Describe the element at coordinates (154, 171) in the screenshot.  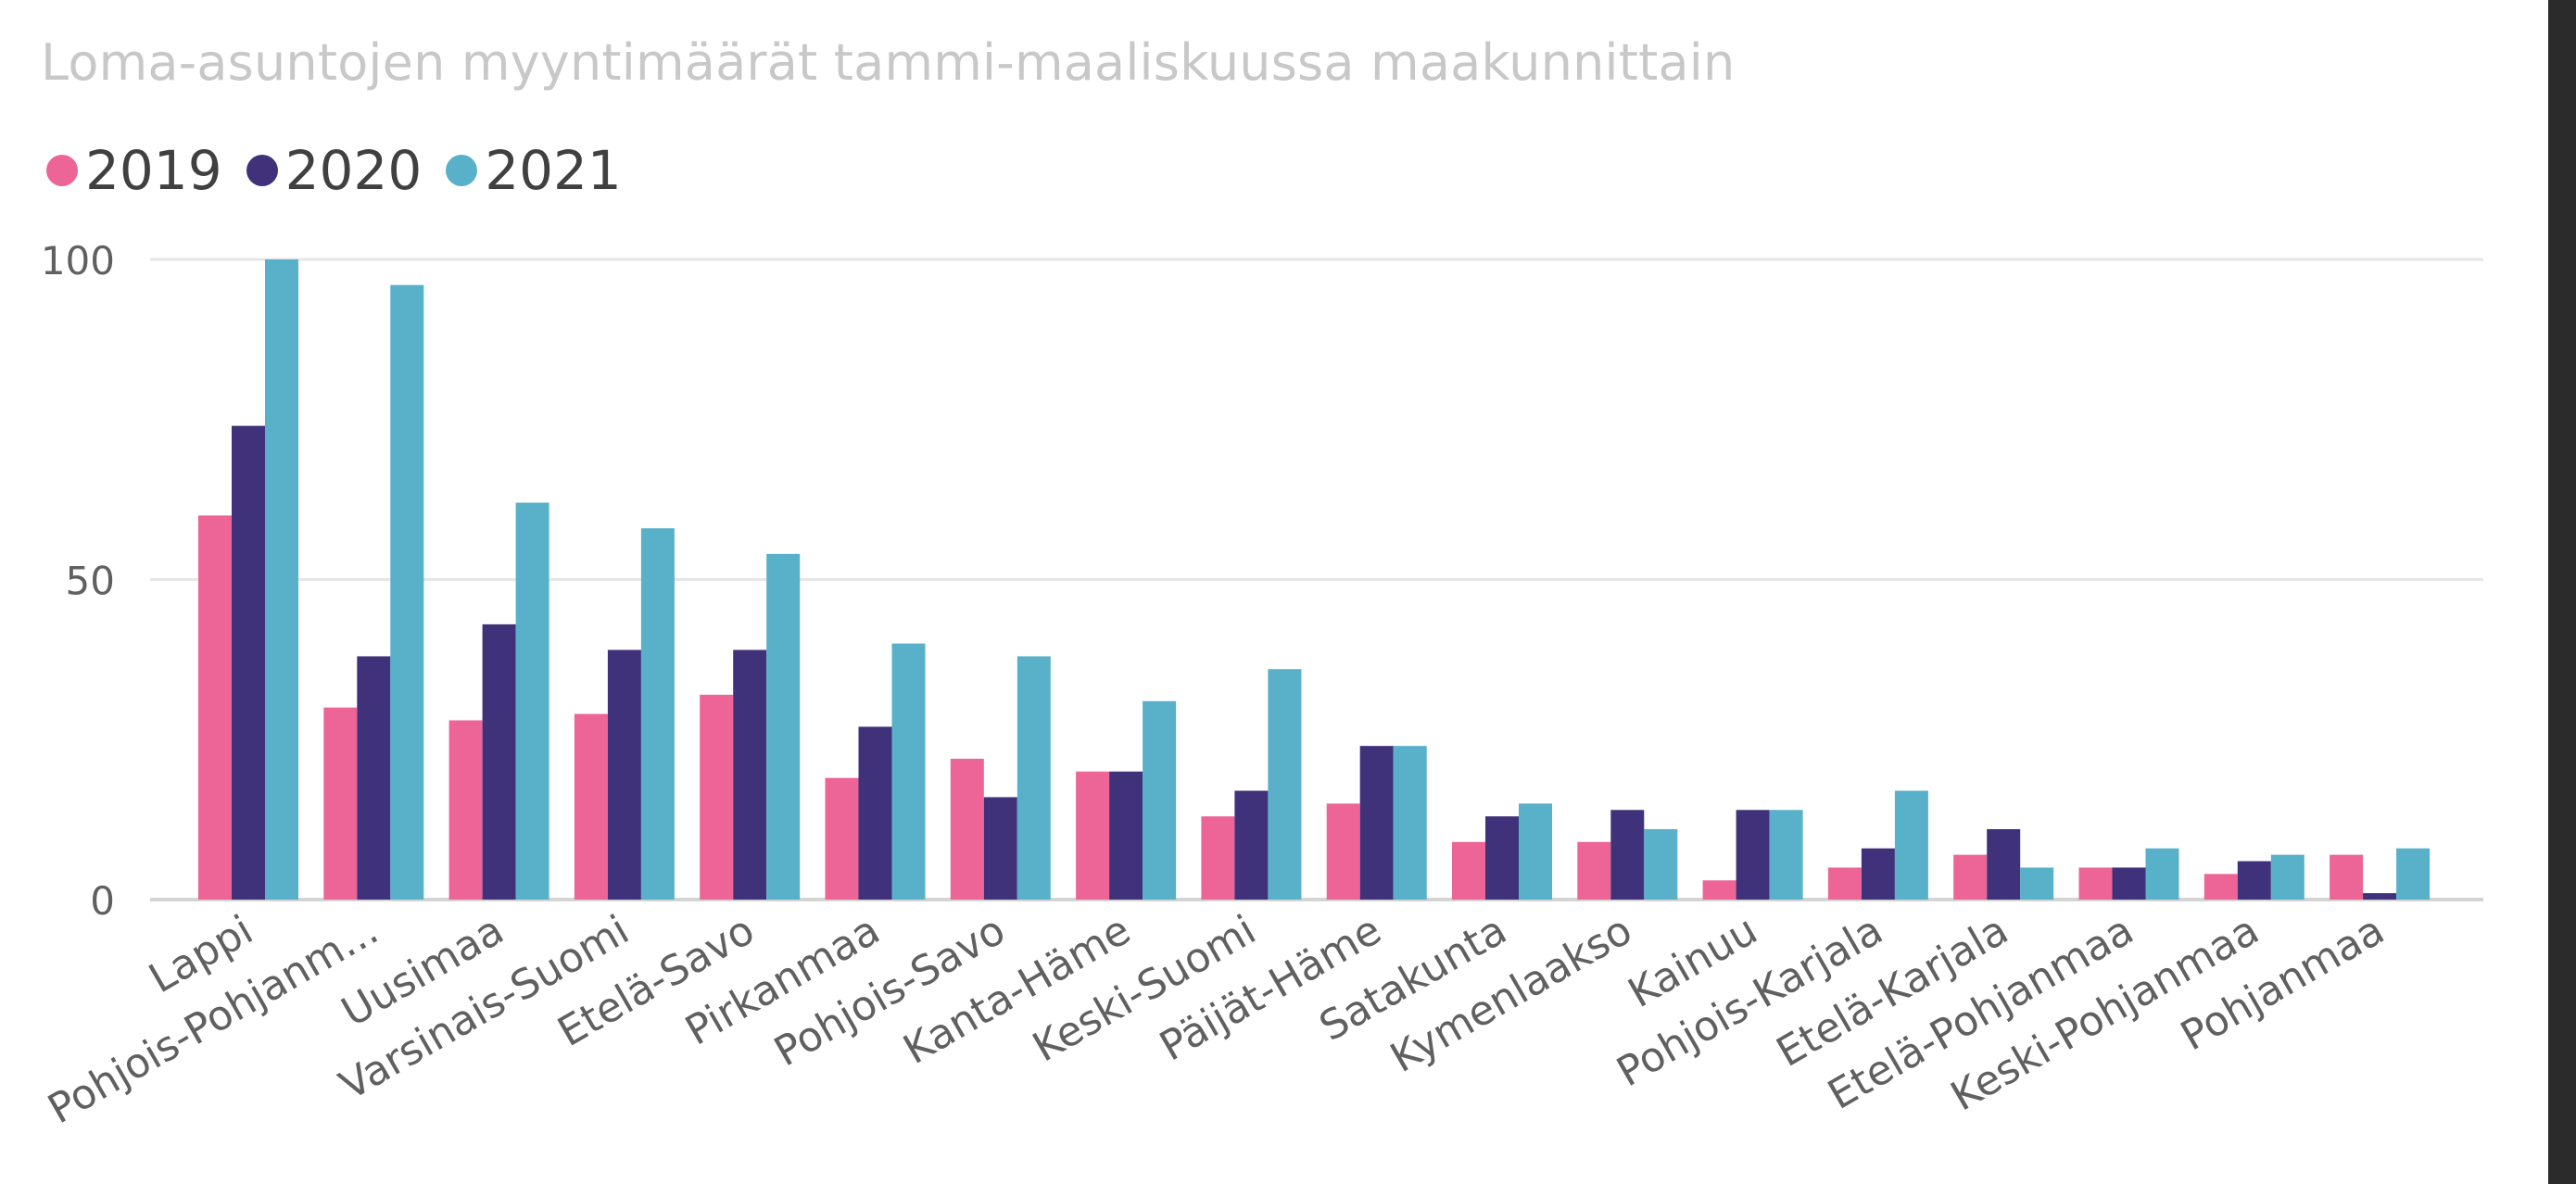
I see `legend-label-2019: 2019` at that location.